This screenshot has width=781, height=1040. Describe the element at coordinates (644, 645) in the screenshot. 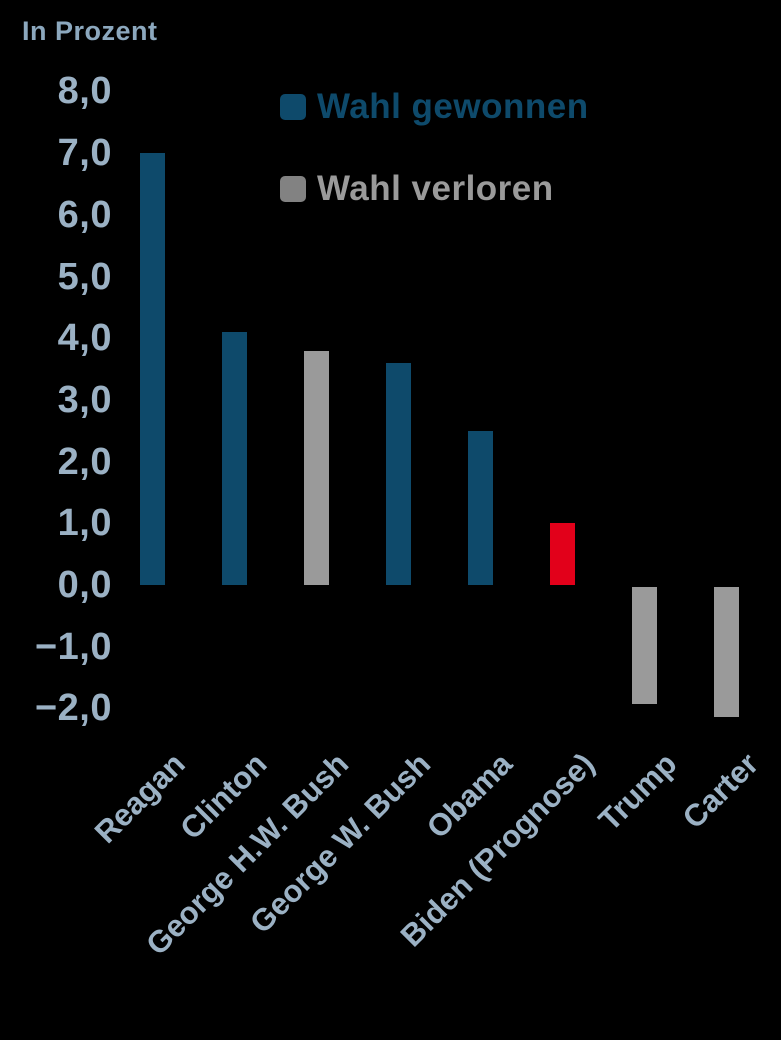

I see `bar-trump` at that location.